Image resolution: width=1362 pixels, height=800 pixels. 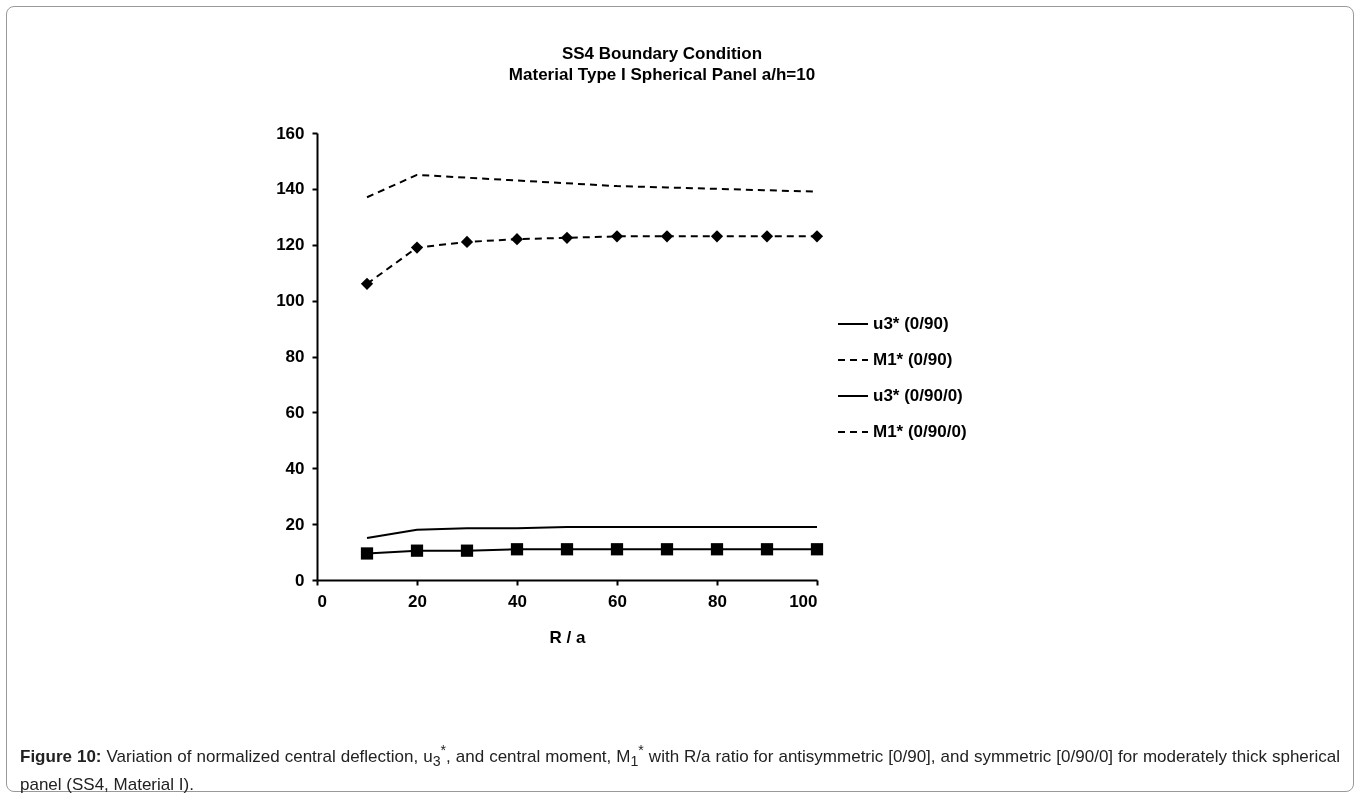 I want to click on y-tick-label: 80, so click(x=295, y=356).